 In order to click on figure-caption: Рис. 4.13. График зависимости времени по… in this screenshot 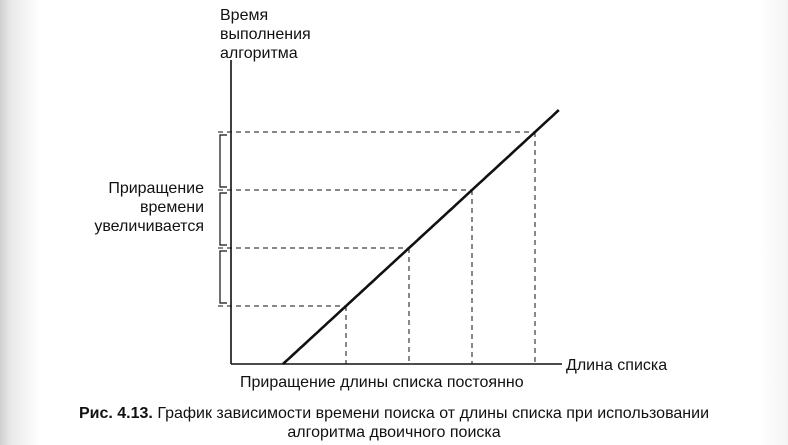, I will do `click(394, 423)`.